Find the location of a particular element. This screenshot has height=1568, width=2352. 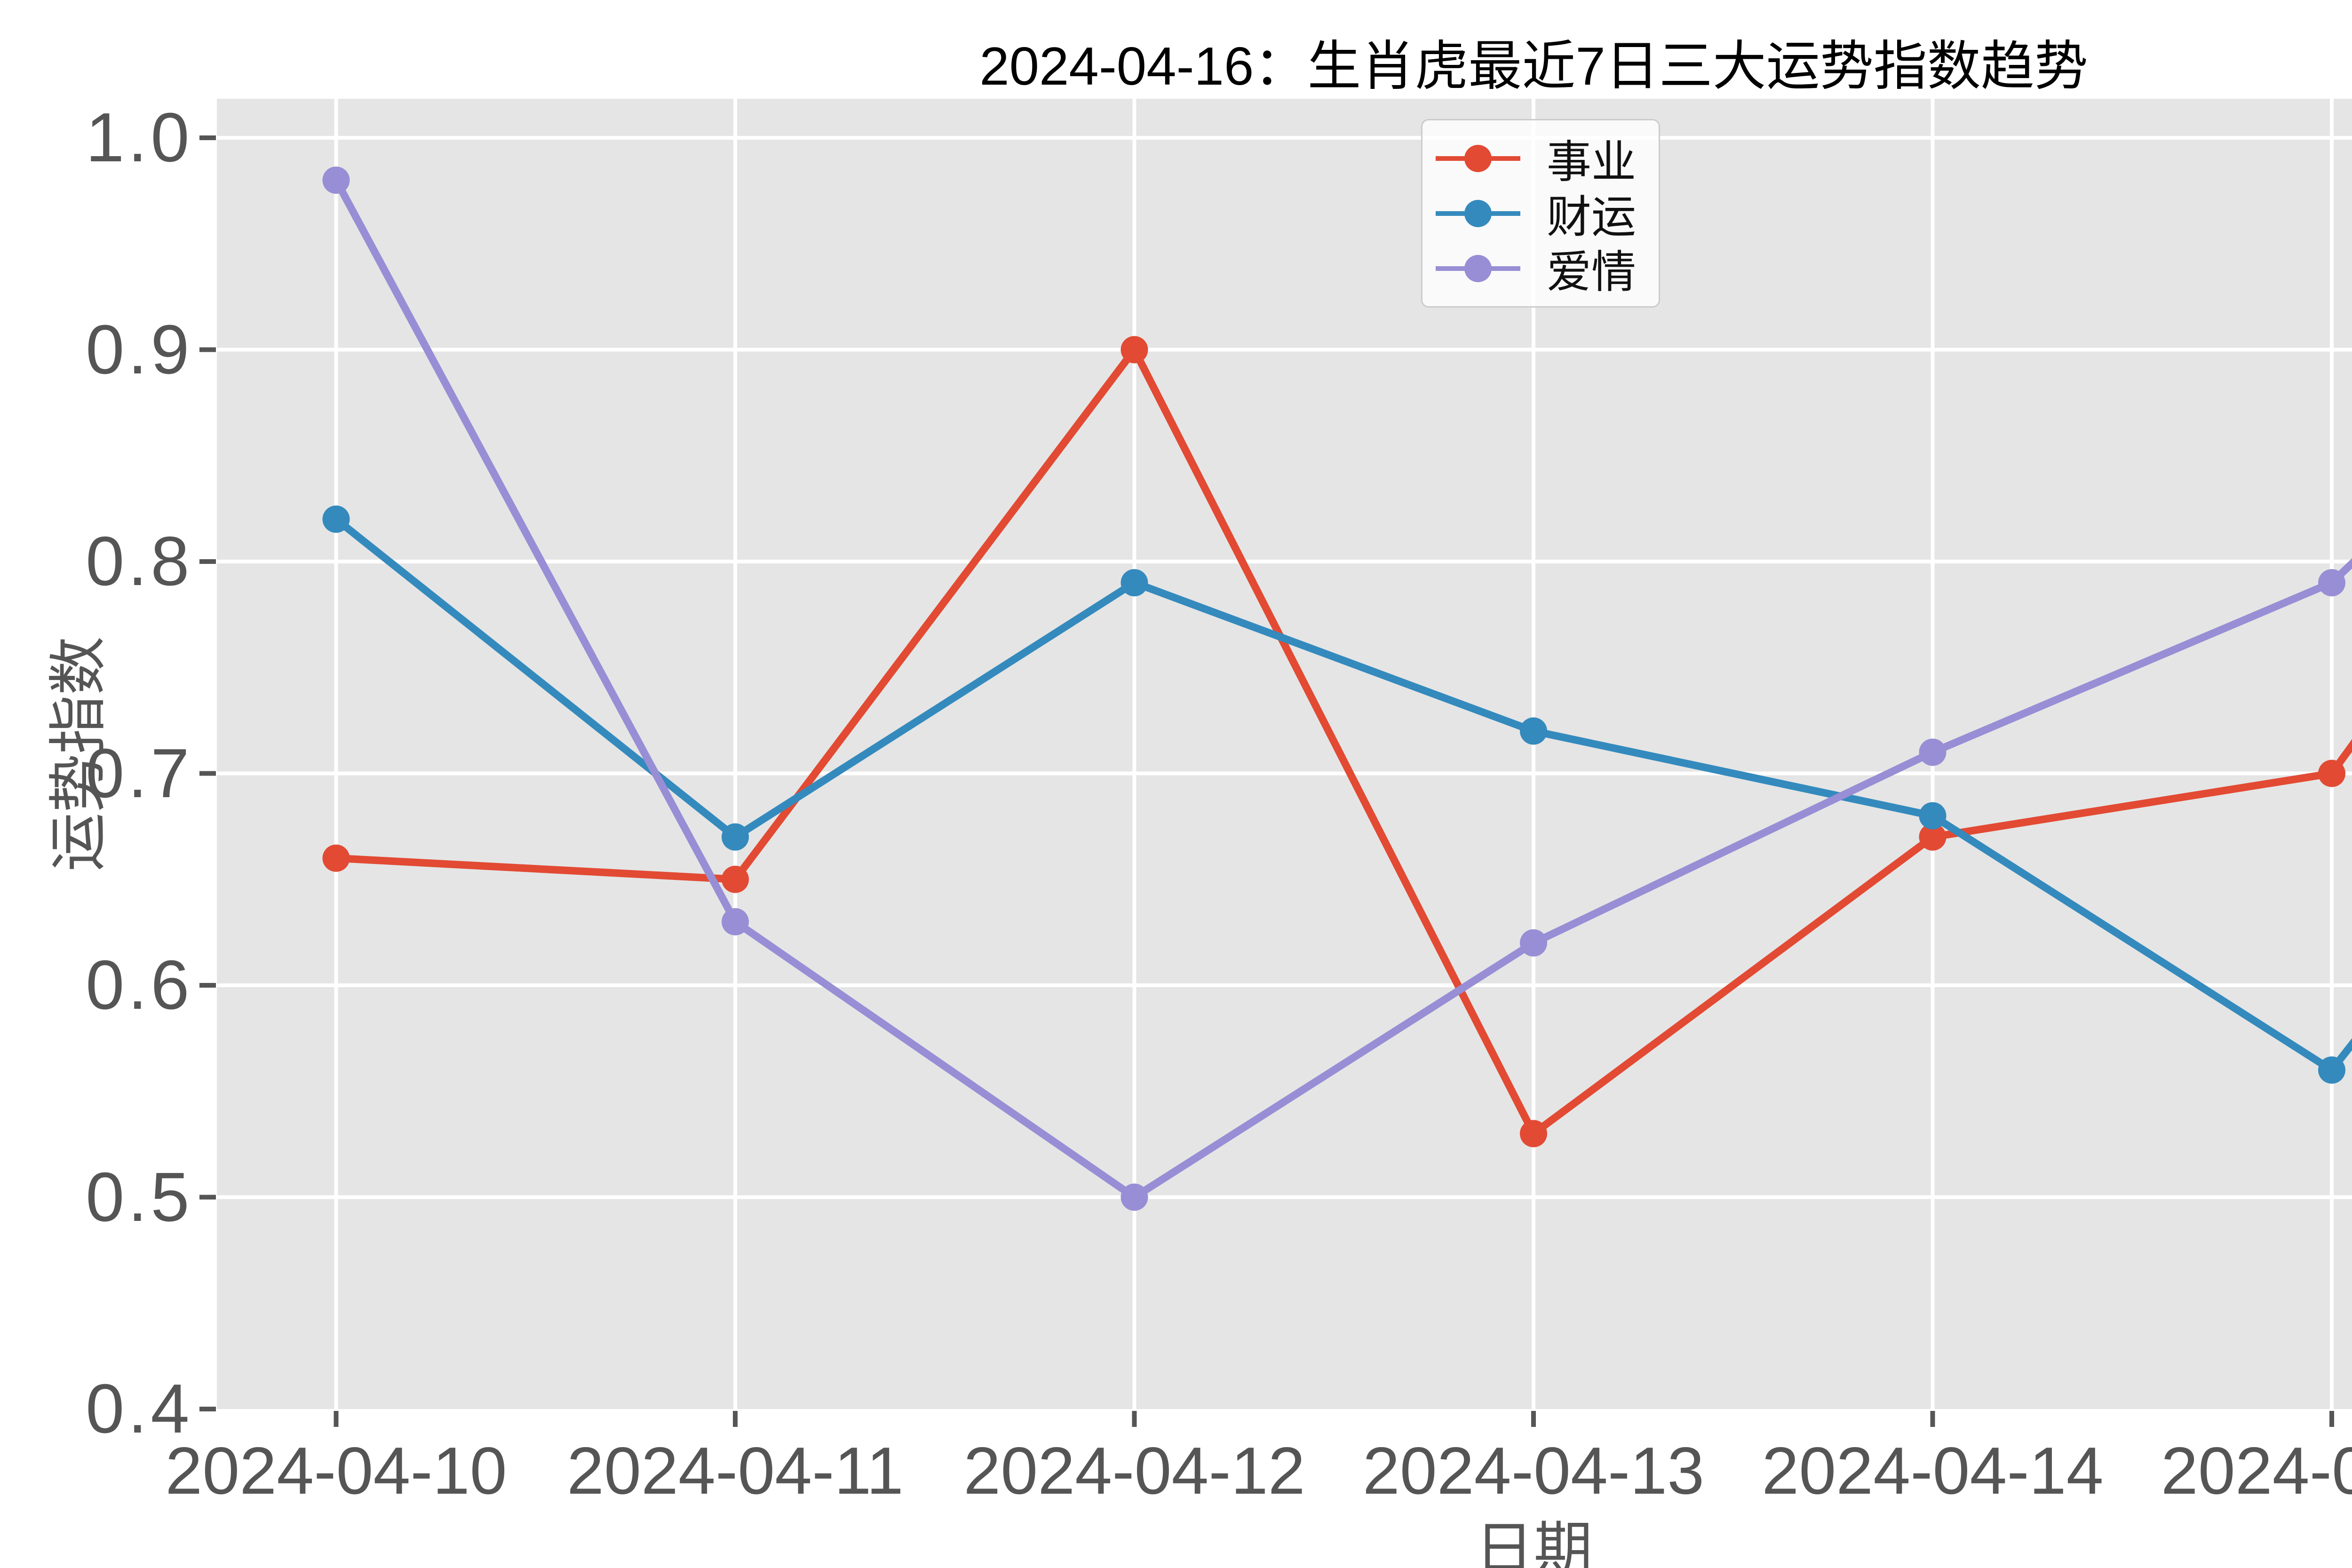

x-axis-label: 日期 is located at coordinates (1534, 1542).